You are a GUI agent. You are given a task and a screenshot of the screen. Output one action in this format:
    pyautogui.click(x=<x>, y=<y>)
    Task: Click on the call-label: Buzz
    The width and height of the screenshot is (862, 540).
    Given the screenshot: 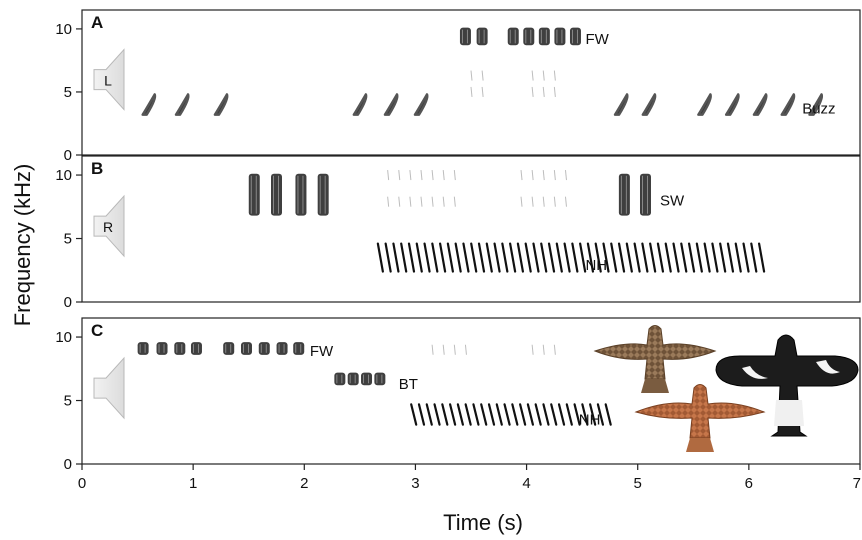 What is the action you would take?
    pyautogui.click(x=818, y=108)
    